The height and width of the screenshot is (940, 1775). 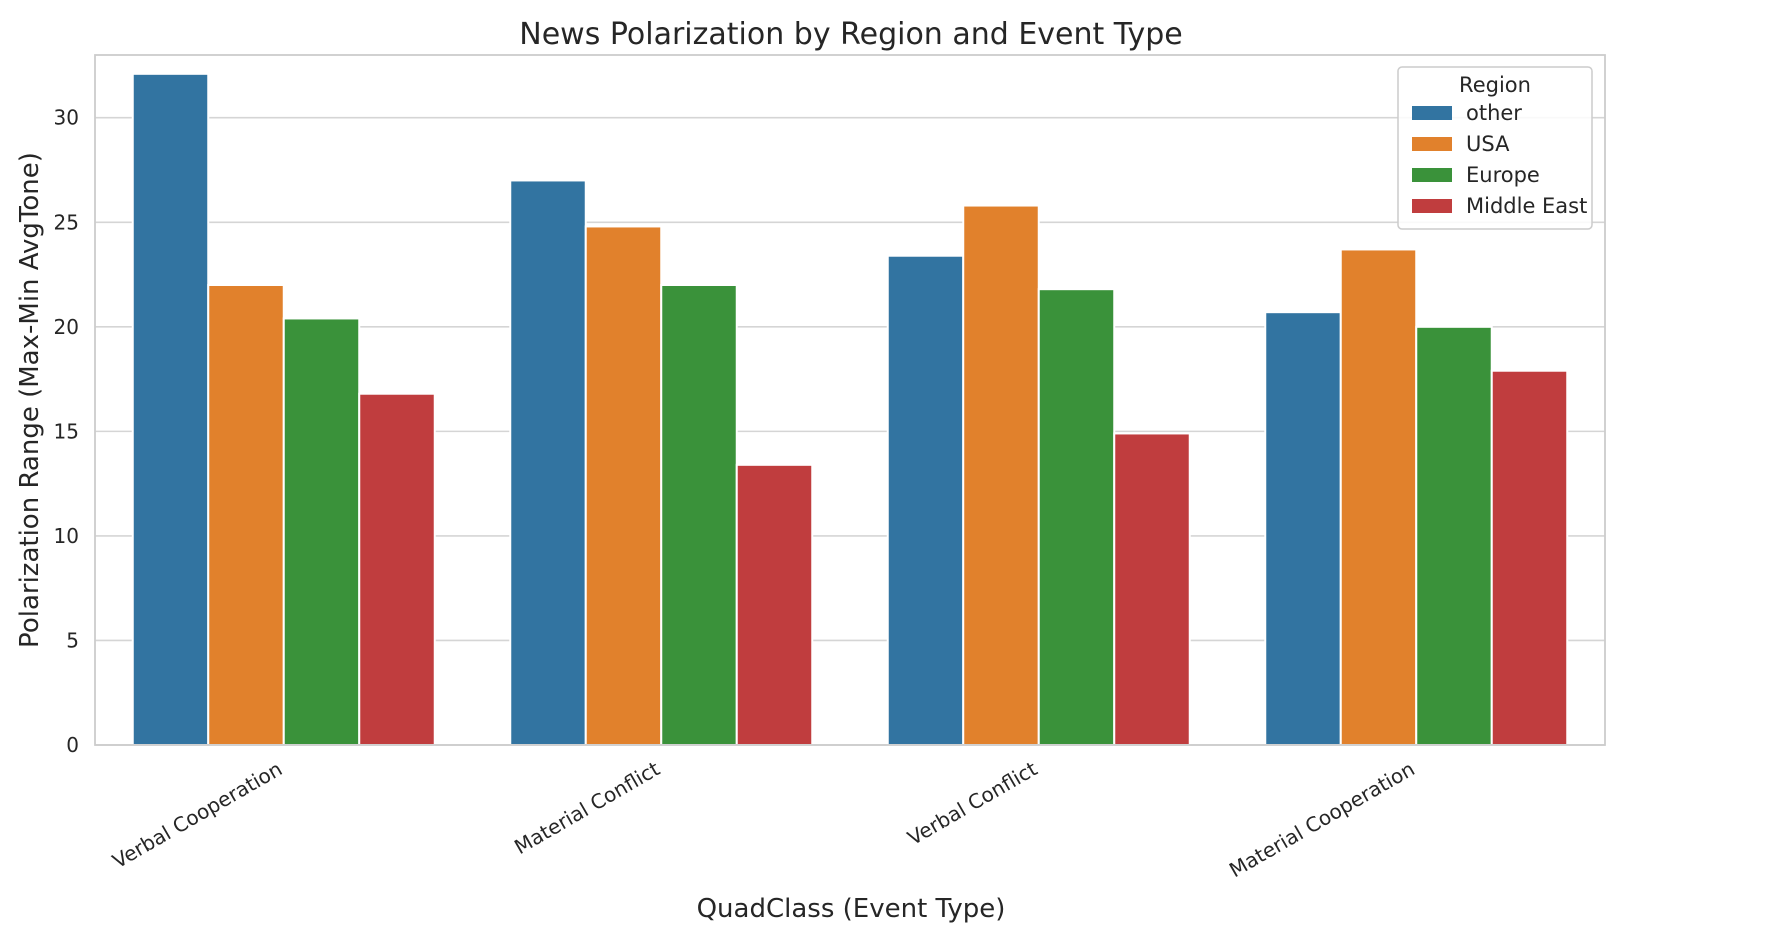 What do you see at coordinates (1488, 144) in the screenshot?
I see `legend-label: USA` at bounding box center [1488, 144].